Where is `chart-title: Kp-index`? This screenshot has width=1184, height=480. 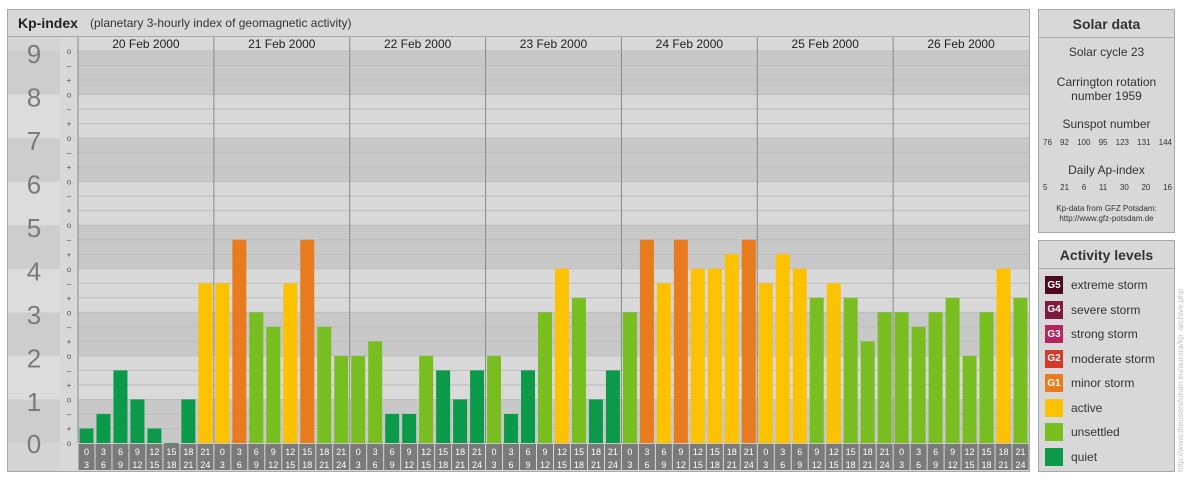 chart-title: Kp-index is located at coordinates (48, 23).